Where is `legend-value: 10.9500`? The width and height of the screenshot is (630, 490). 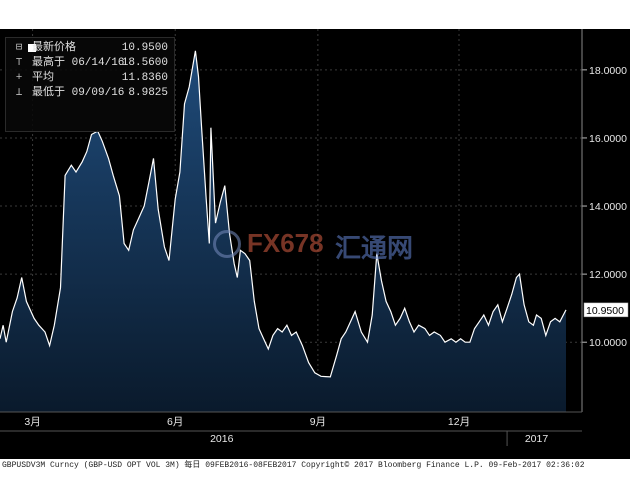
legend-value: 10.9500 is located at coordinates (144, 48).